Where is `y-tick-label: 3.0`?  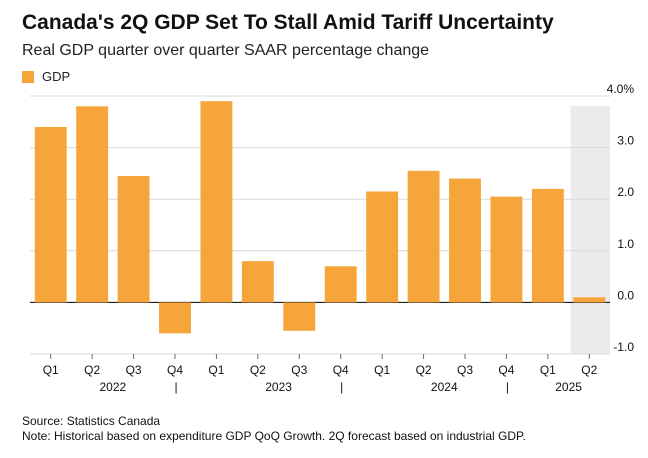
y-tick-label: 3.0 is located at coordinates (625, 141).